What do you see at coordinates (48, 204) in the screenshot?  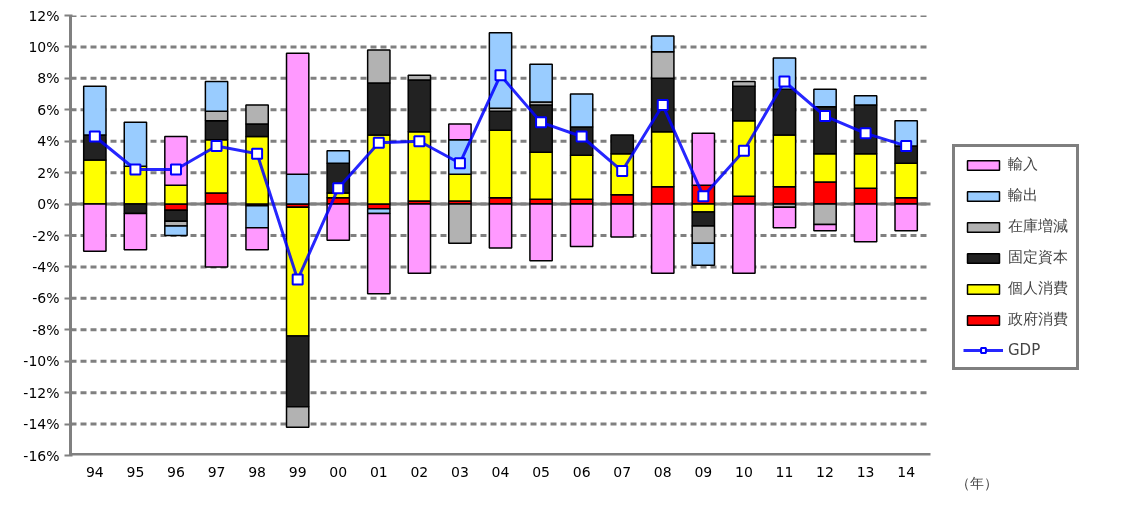 I see `y-tick-label: 0%` at bounding box center [48, 204].